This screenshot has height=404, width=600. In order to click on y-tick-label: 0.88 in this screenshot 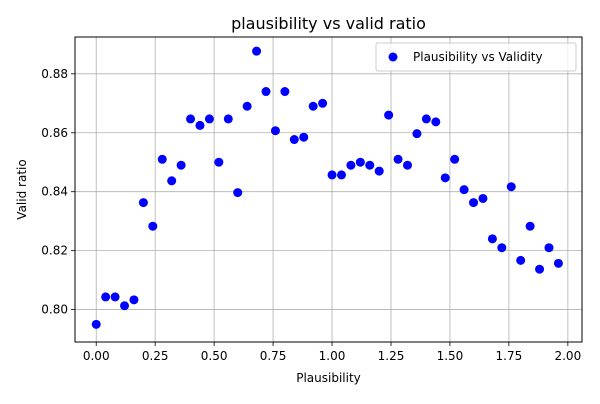, I will do `click(54, 74)`.